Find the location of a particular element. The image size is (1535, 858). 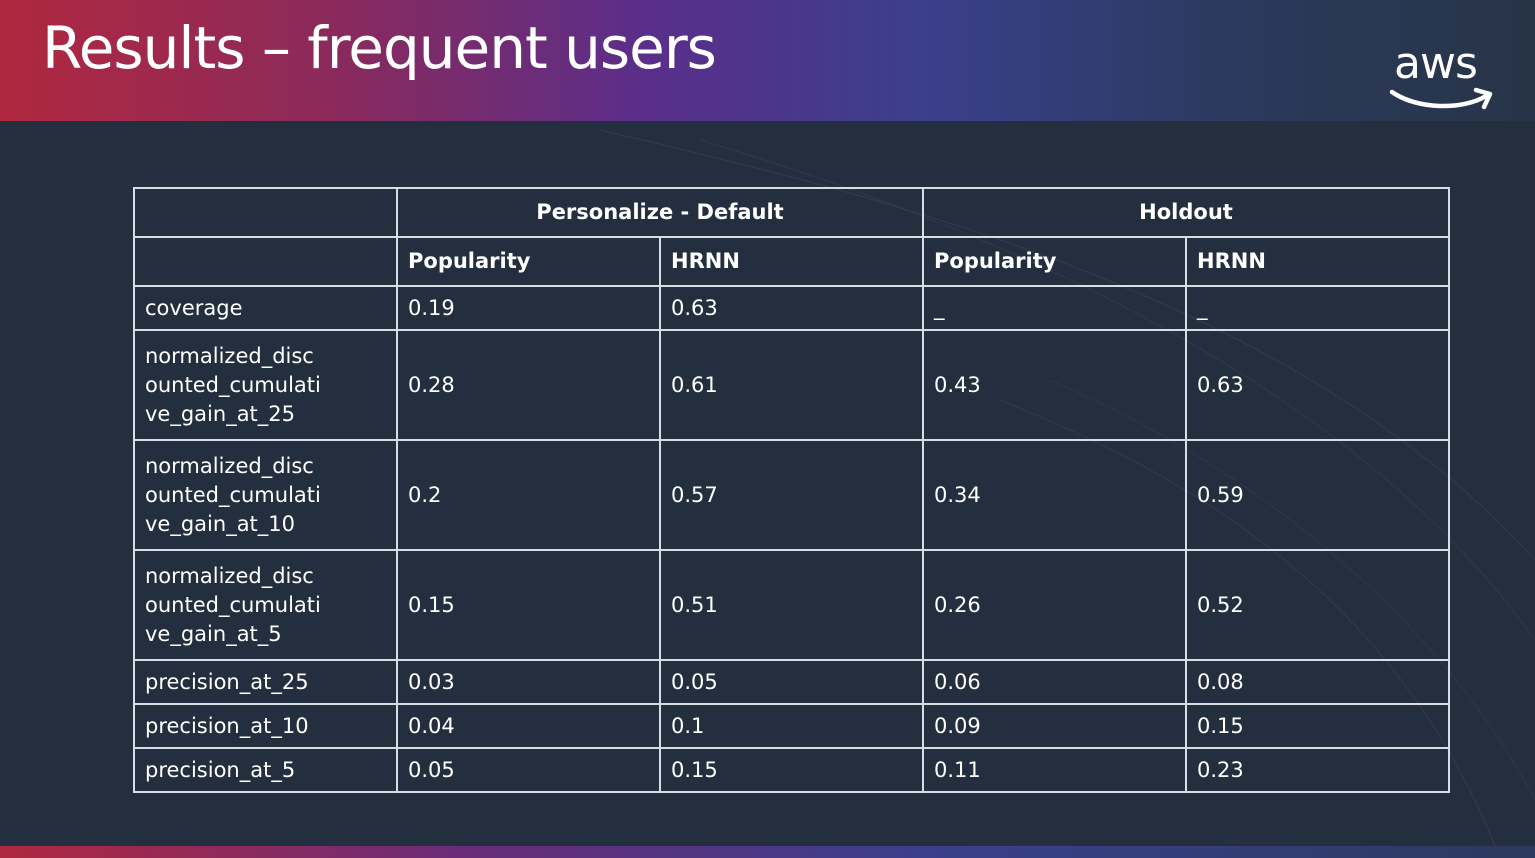

table-row: precision_at_25 0.03 0.05 0.06 0.08 is located at coordinates (791, 682).